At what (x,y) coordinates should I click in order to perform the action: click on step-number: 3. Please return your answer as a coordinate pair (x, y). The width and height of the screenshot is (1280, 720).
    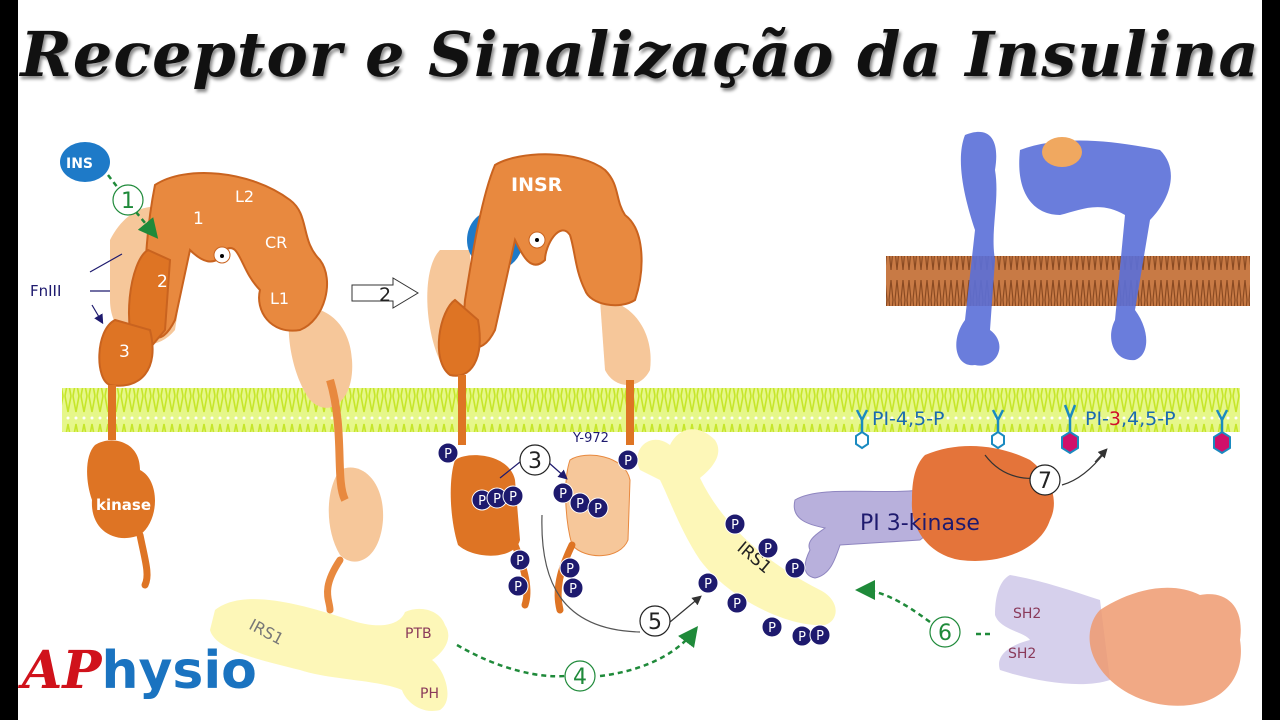
    Looking at the image, I should click on (535, 461).